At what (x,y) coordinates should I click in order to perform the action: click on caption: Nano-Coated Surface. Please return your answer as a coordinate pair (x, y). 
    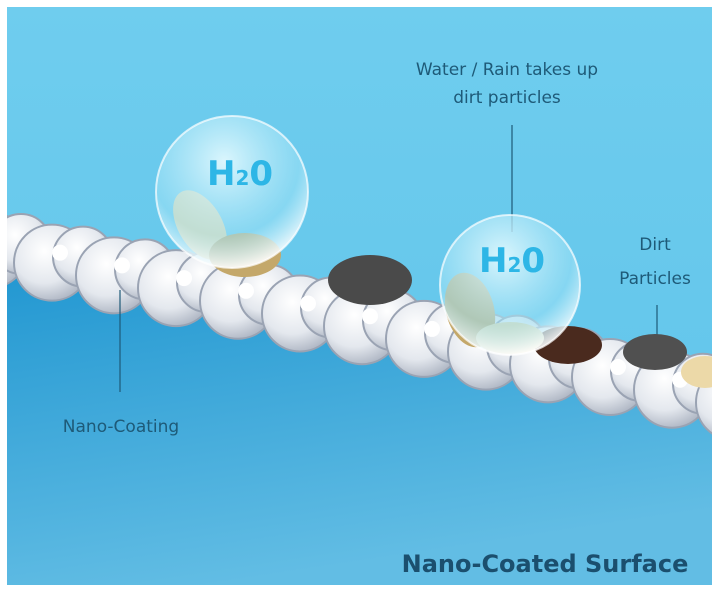
    Looking at the image, I should click on (545, 564).